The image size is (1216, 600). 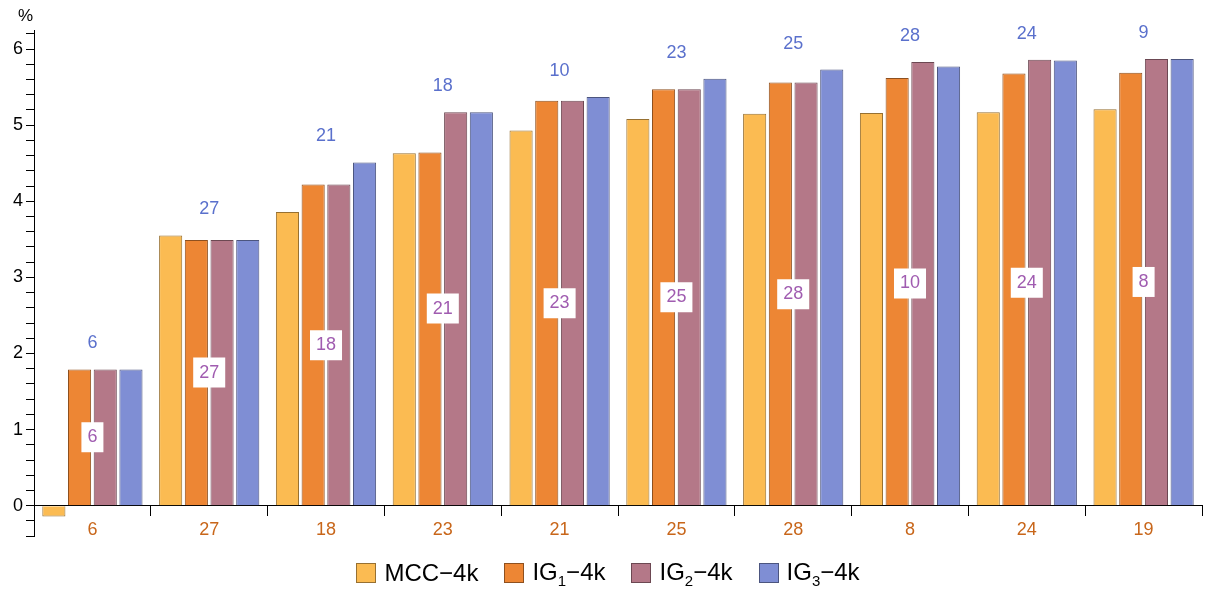 What do you see at coordinates (696, 573) in the screenshot?
I see `legend-label: IG$_{2}$−4k` at bounding box center [696, 573].